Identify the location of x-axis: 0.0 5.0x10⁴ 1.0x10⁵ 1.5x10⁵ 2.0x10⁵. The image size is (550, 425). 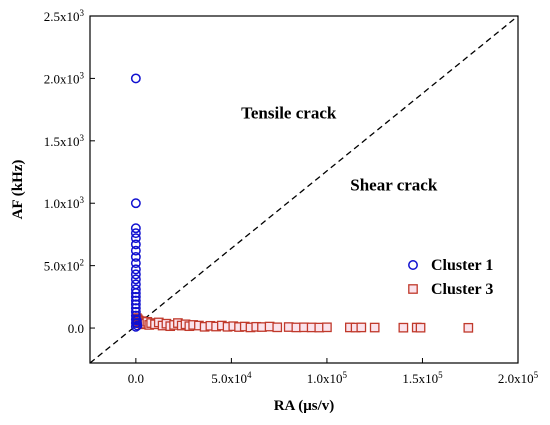
(333, 372).